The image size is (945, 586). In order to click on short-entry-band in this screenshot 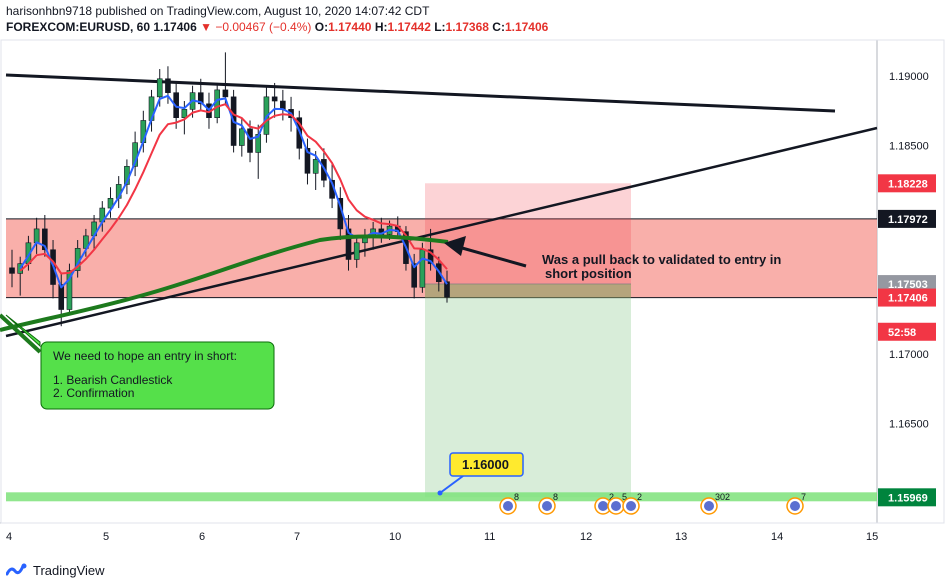, I will do `click(528, 291)`.